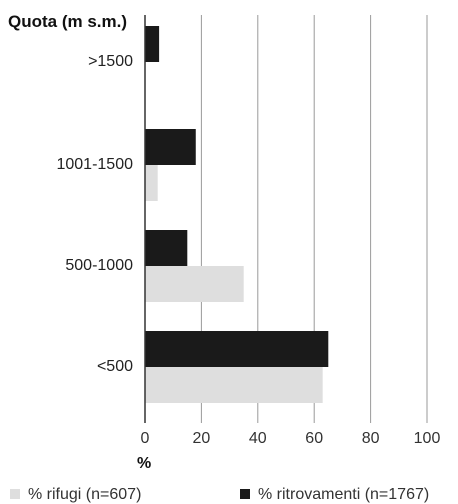  I want to click on category-label: >1500, so click(110, 61).